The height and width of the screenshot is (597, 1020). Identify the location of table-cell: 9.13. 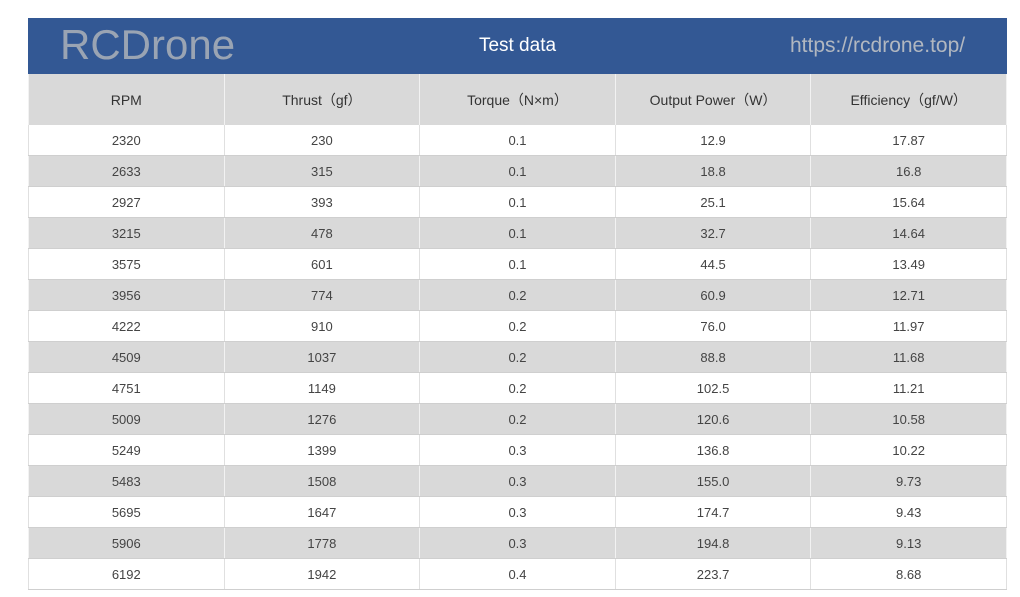
(908, 543).